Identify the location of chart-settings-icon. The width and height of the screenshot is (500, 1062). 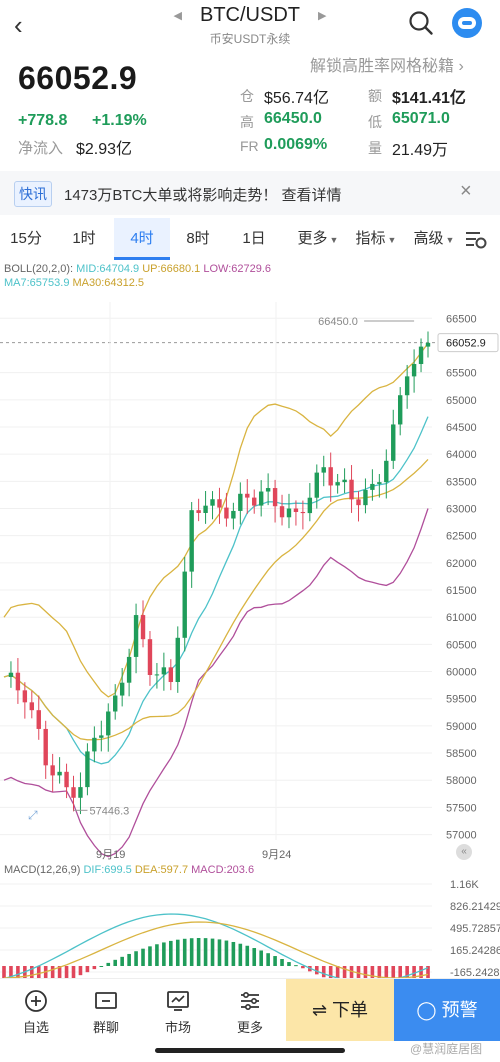
(476, 239).